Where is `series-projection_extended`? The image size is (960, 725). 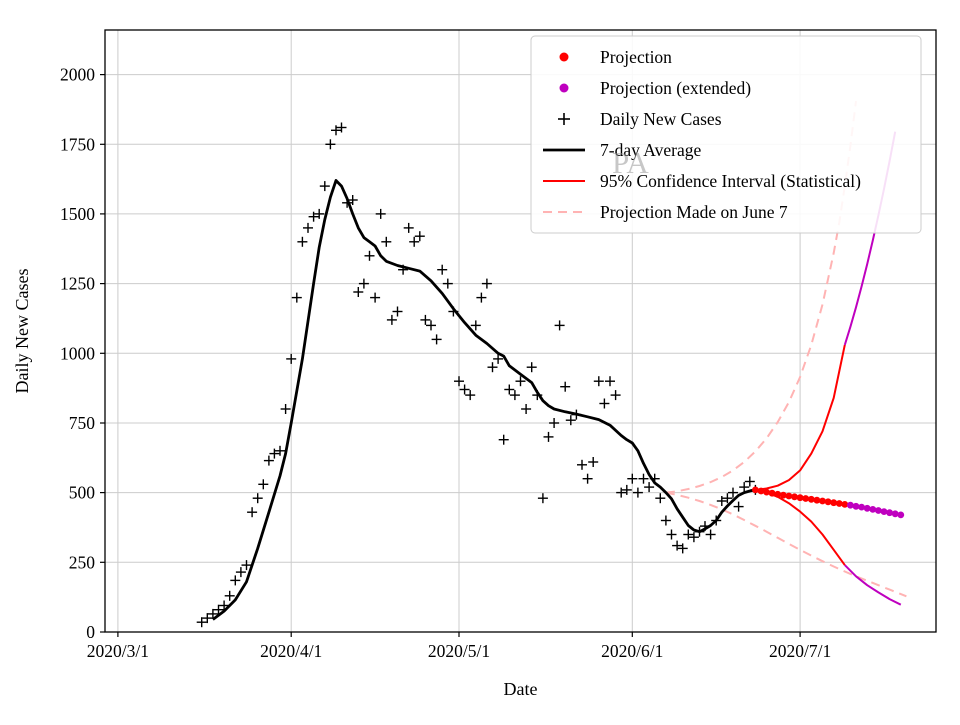
series-projection_extended is located at coordinates (876, 510).